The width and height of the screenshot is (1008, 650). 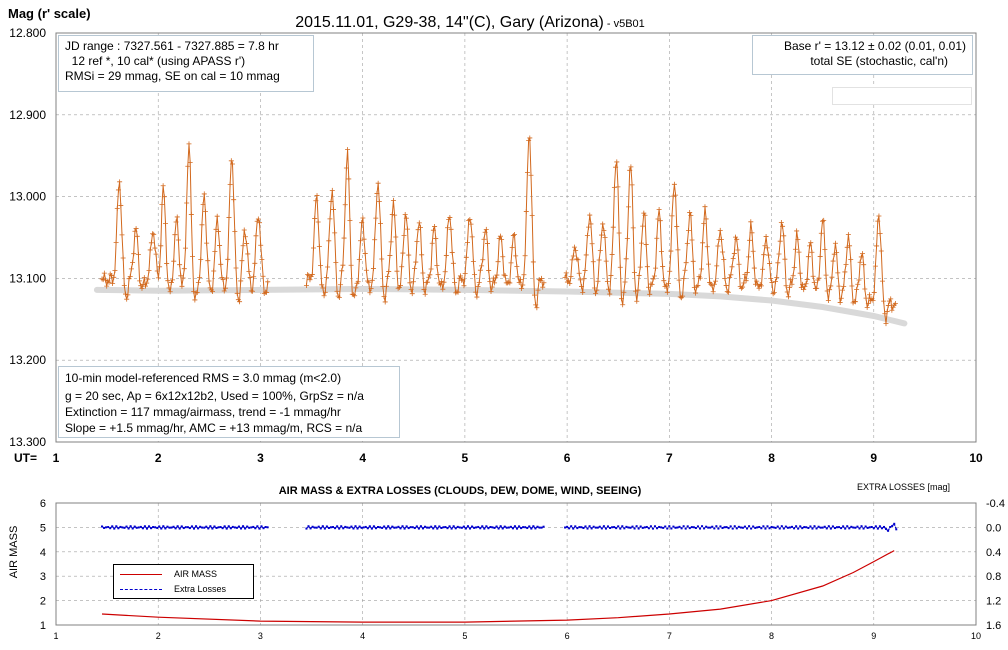 What do you see at coordinates (27, 197) in the screenshot?
I see `top-y-tick-label: 13.000` at bounding box center [27, 197].